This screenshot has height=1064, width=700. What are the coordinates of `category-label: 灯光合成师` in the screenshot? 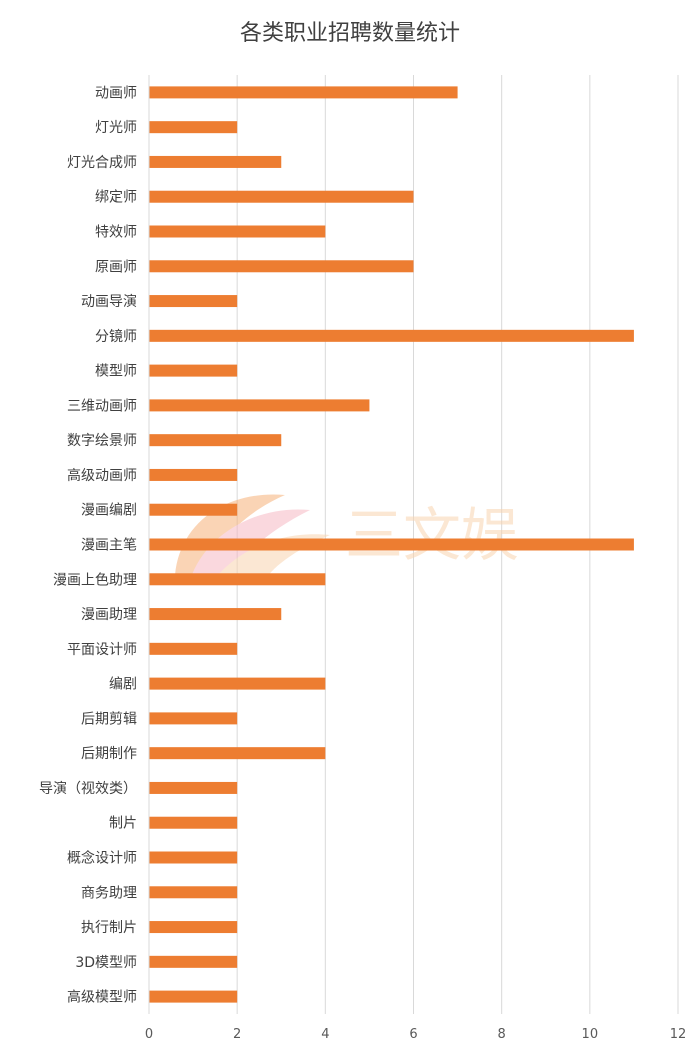 It's located at (102, 163).